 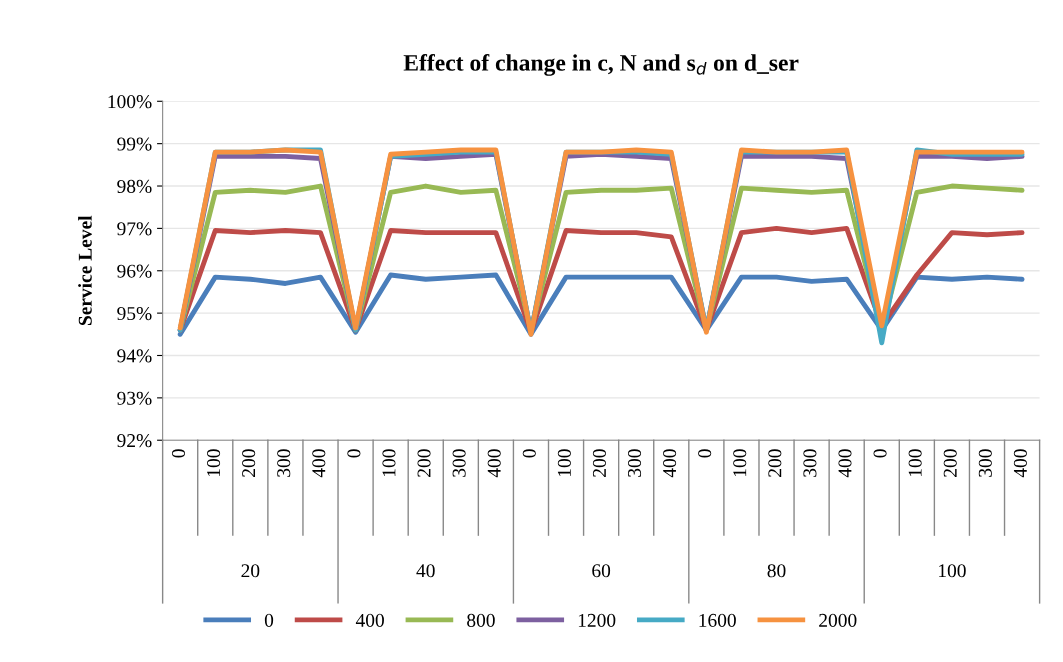 I want to click on legend-label: 400, so click(x=369, y=620).